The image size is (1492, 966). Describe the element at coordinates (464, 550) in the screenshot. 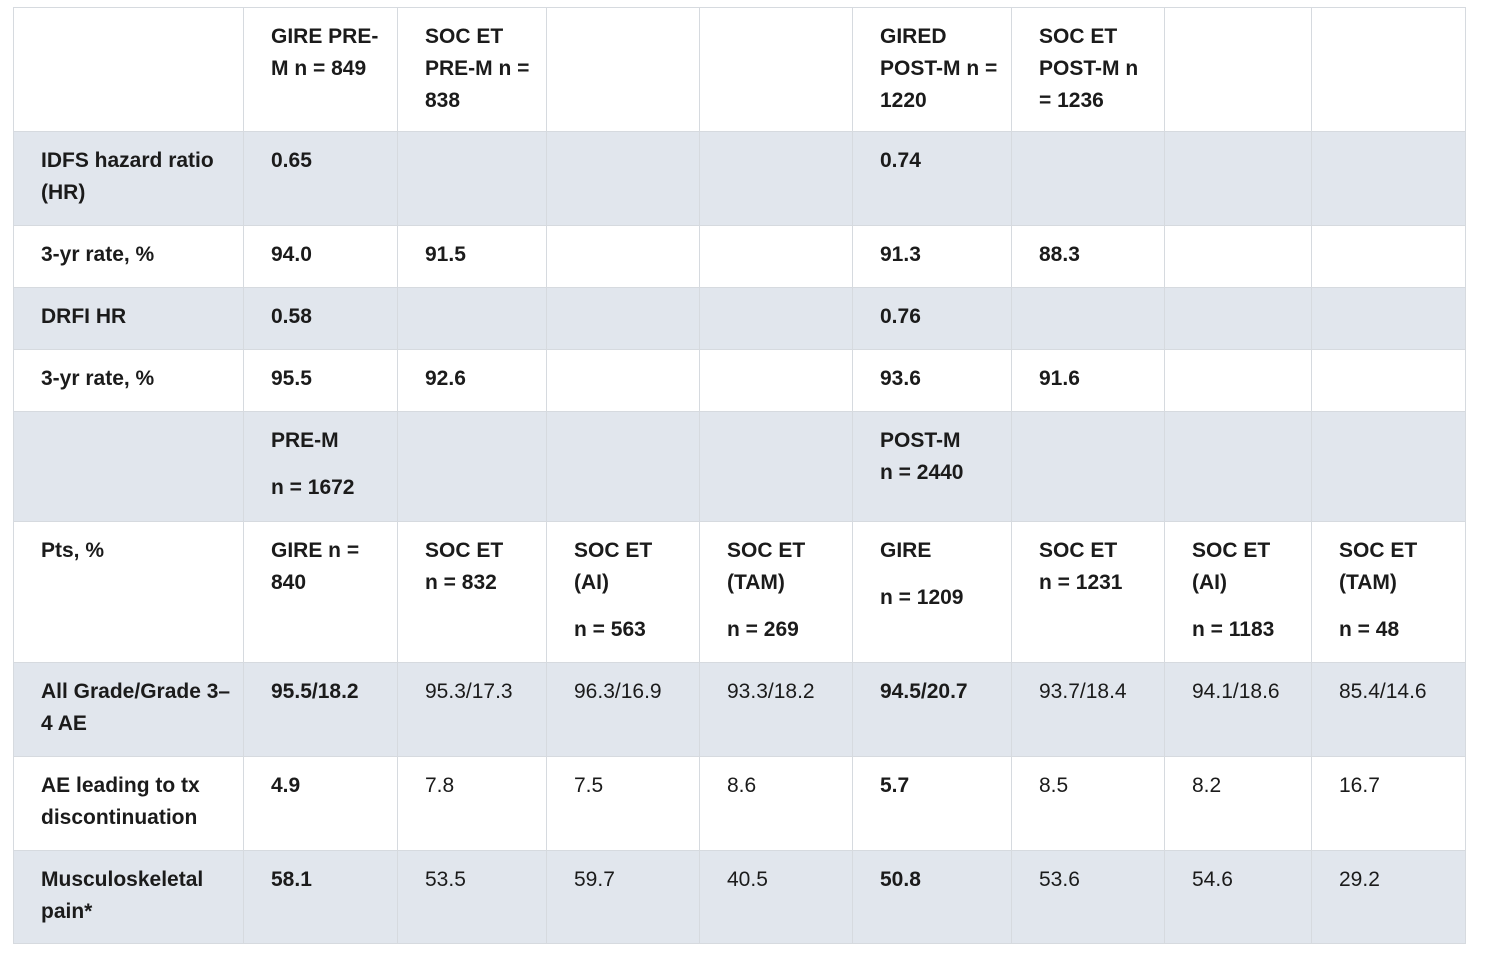

I see `cell-text: SOC ET` at that location.